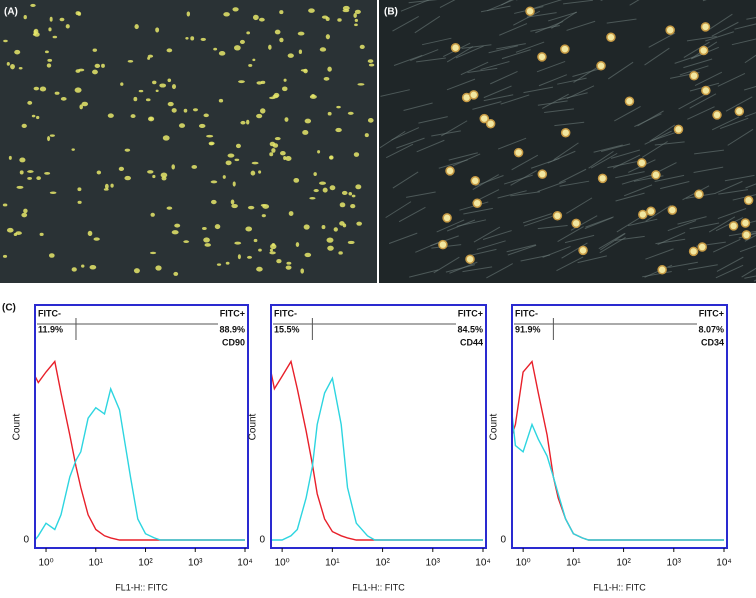  Describe the element at coordinates (471, 342) in the screenshot. I see `marker-label: CD44` at that location.